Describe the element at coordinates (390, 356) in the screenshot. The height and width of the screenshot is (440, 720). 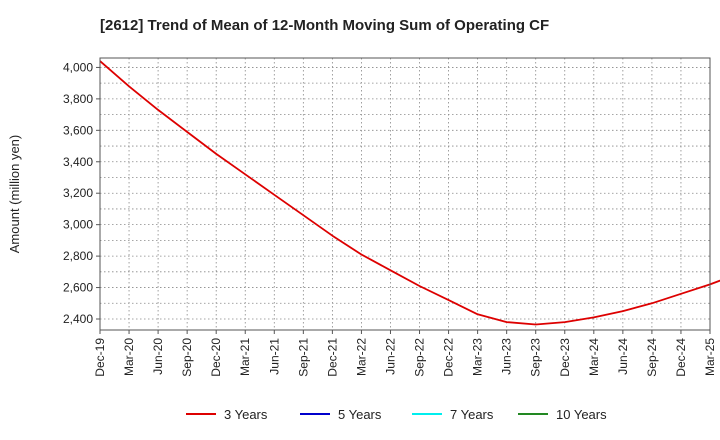
I see `x-tick-label: Jun-22` at that location.